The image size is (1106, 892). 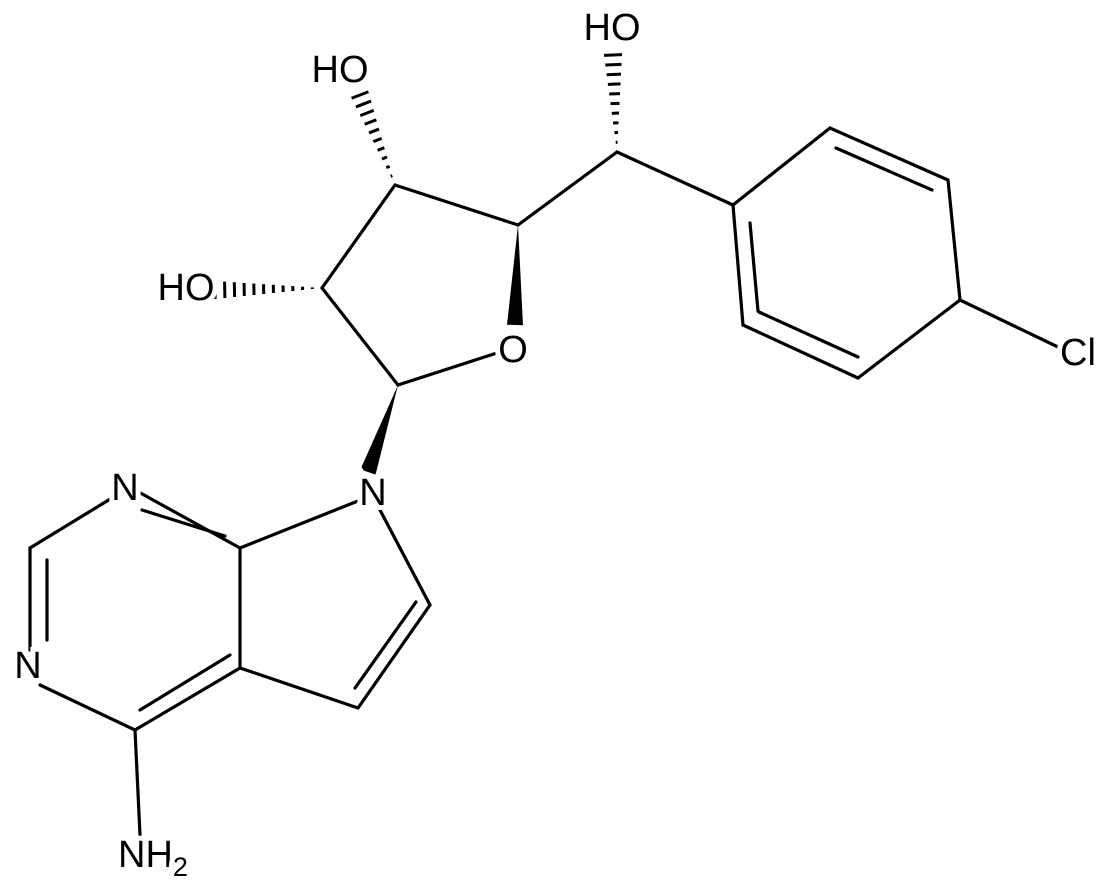 I want to click on atom-label: O, so click(x=513, y=350).